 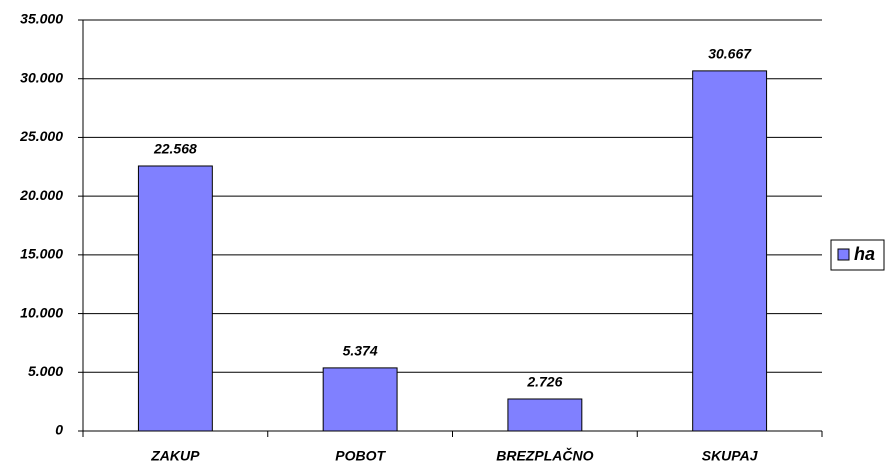 What do you see at coordinates (360, 351) in the screenshot?
I see `value-label: 5.374` at bounding box center [360, 351].